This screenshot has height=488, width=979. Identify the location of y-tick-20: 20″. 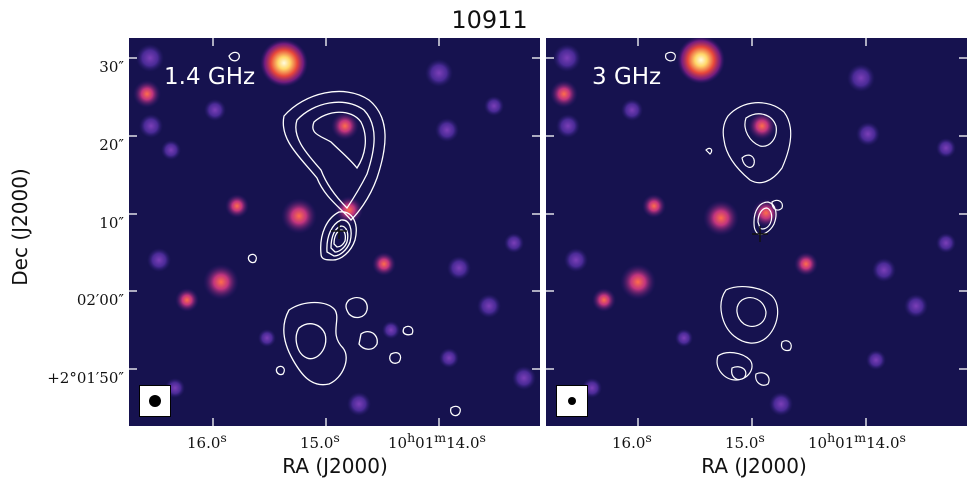
(111, 145).